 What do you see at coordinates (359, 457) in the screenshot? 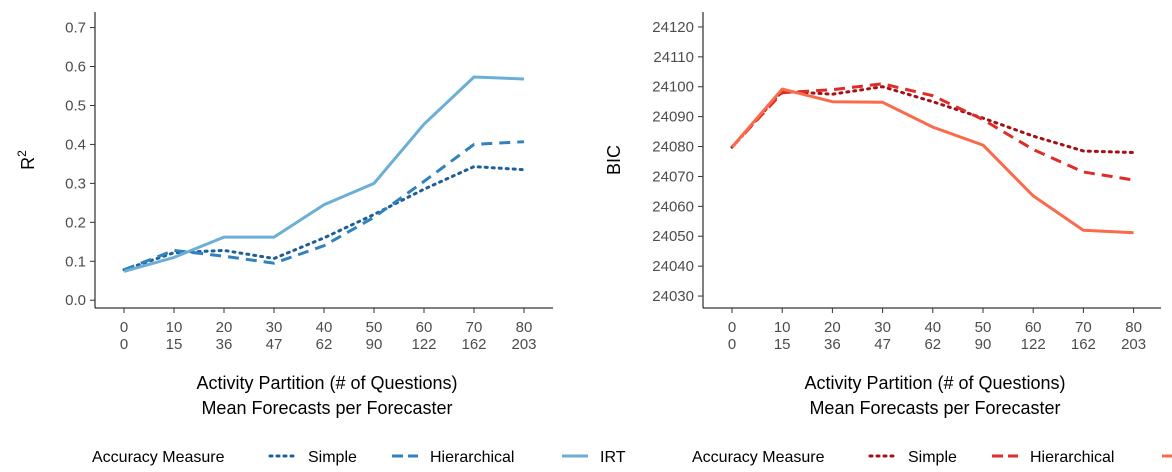
I see `legend: Accuracy Measure Simple Hierarchical IRT` at bounding box center [359, 457].